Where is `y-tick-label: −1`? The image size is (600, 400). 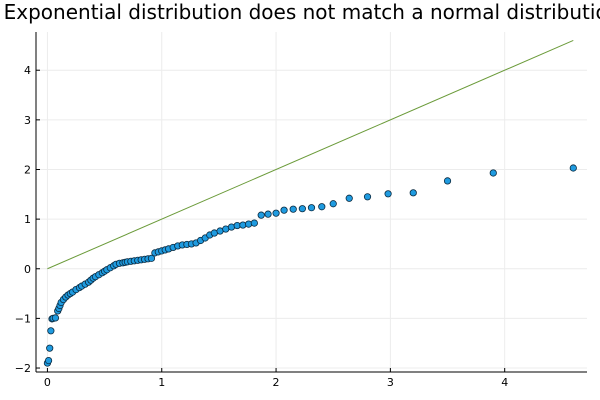 y-tick-label: −1 is located at coordinates (23, 318).